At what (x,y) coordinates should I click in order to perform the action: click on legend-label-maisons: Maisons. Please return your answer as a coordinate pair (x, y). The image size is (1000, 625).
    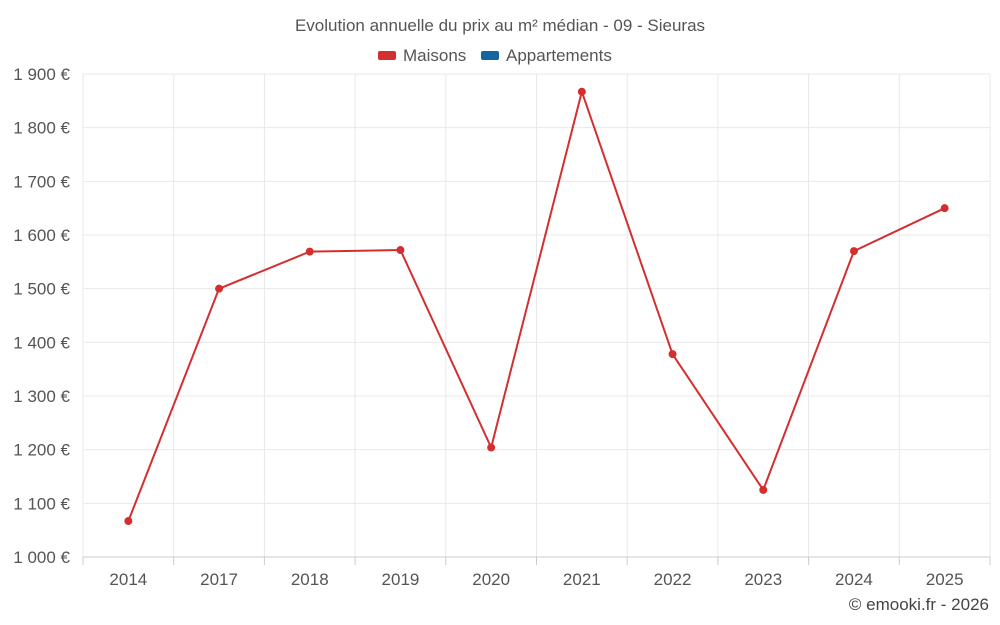
    Looking at the image, I should click on (434, 55).